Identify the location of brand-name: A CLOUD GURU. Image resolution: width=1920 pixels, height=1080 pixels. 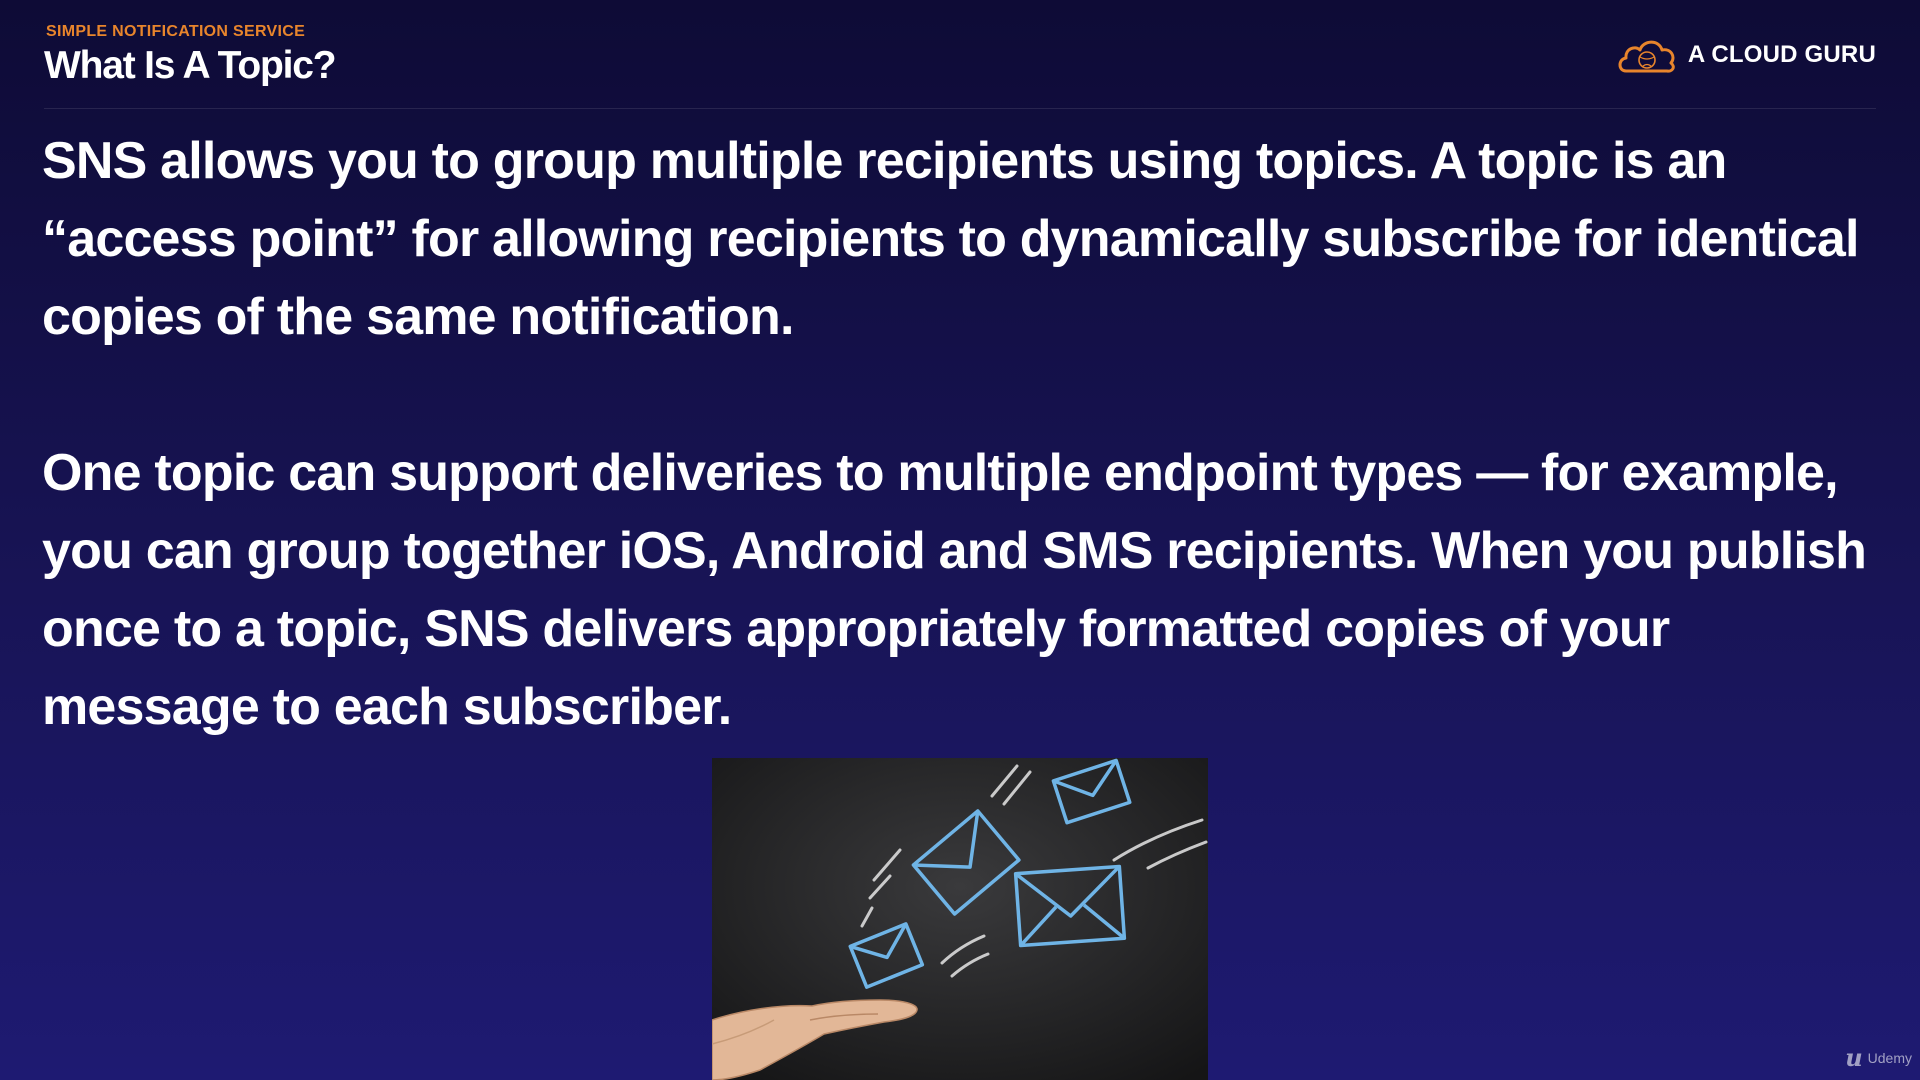
(1781, 54).